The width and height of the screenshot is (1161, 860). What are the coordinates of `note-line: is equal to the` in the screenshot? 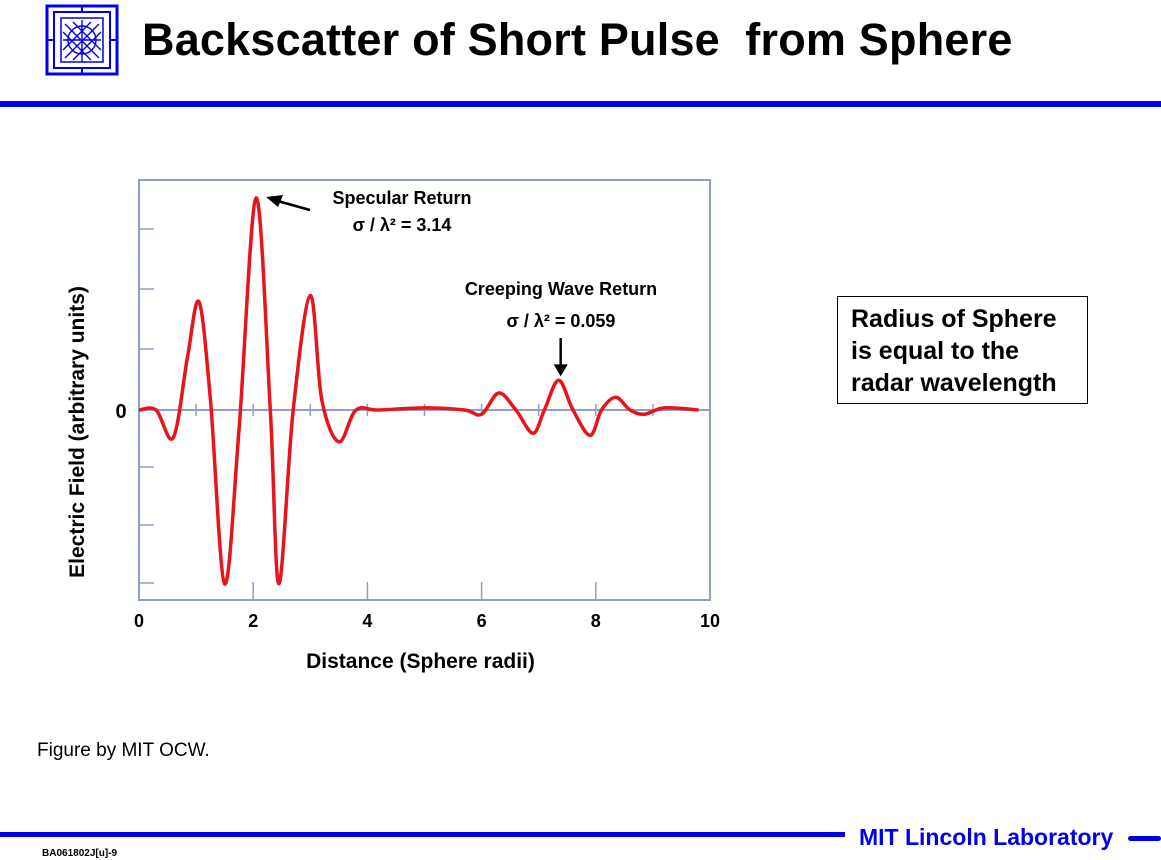 It's located at (935, 351).